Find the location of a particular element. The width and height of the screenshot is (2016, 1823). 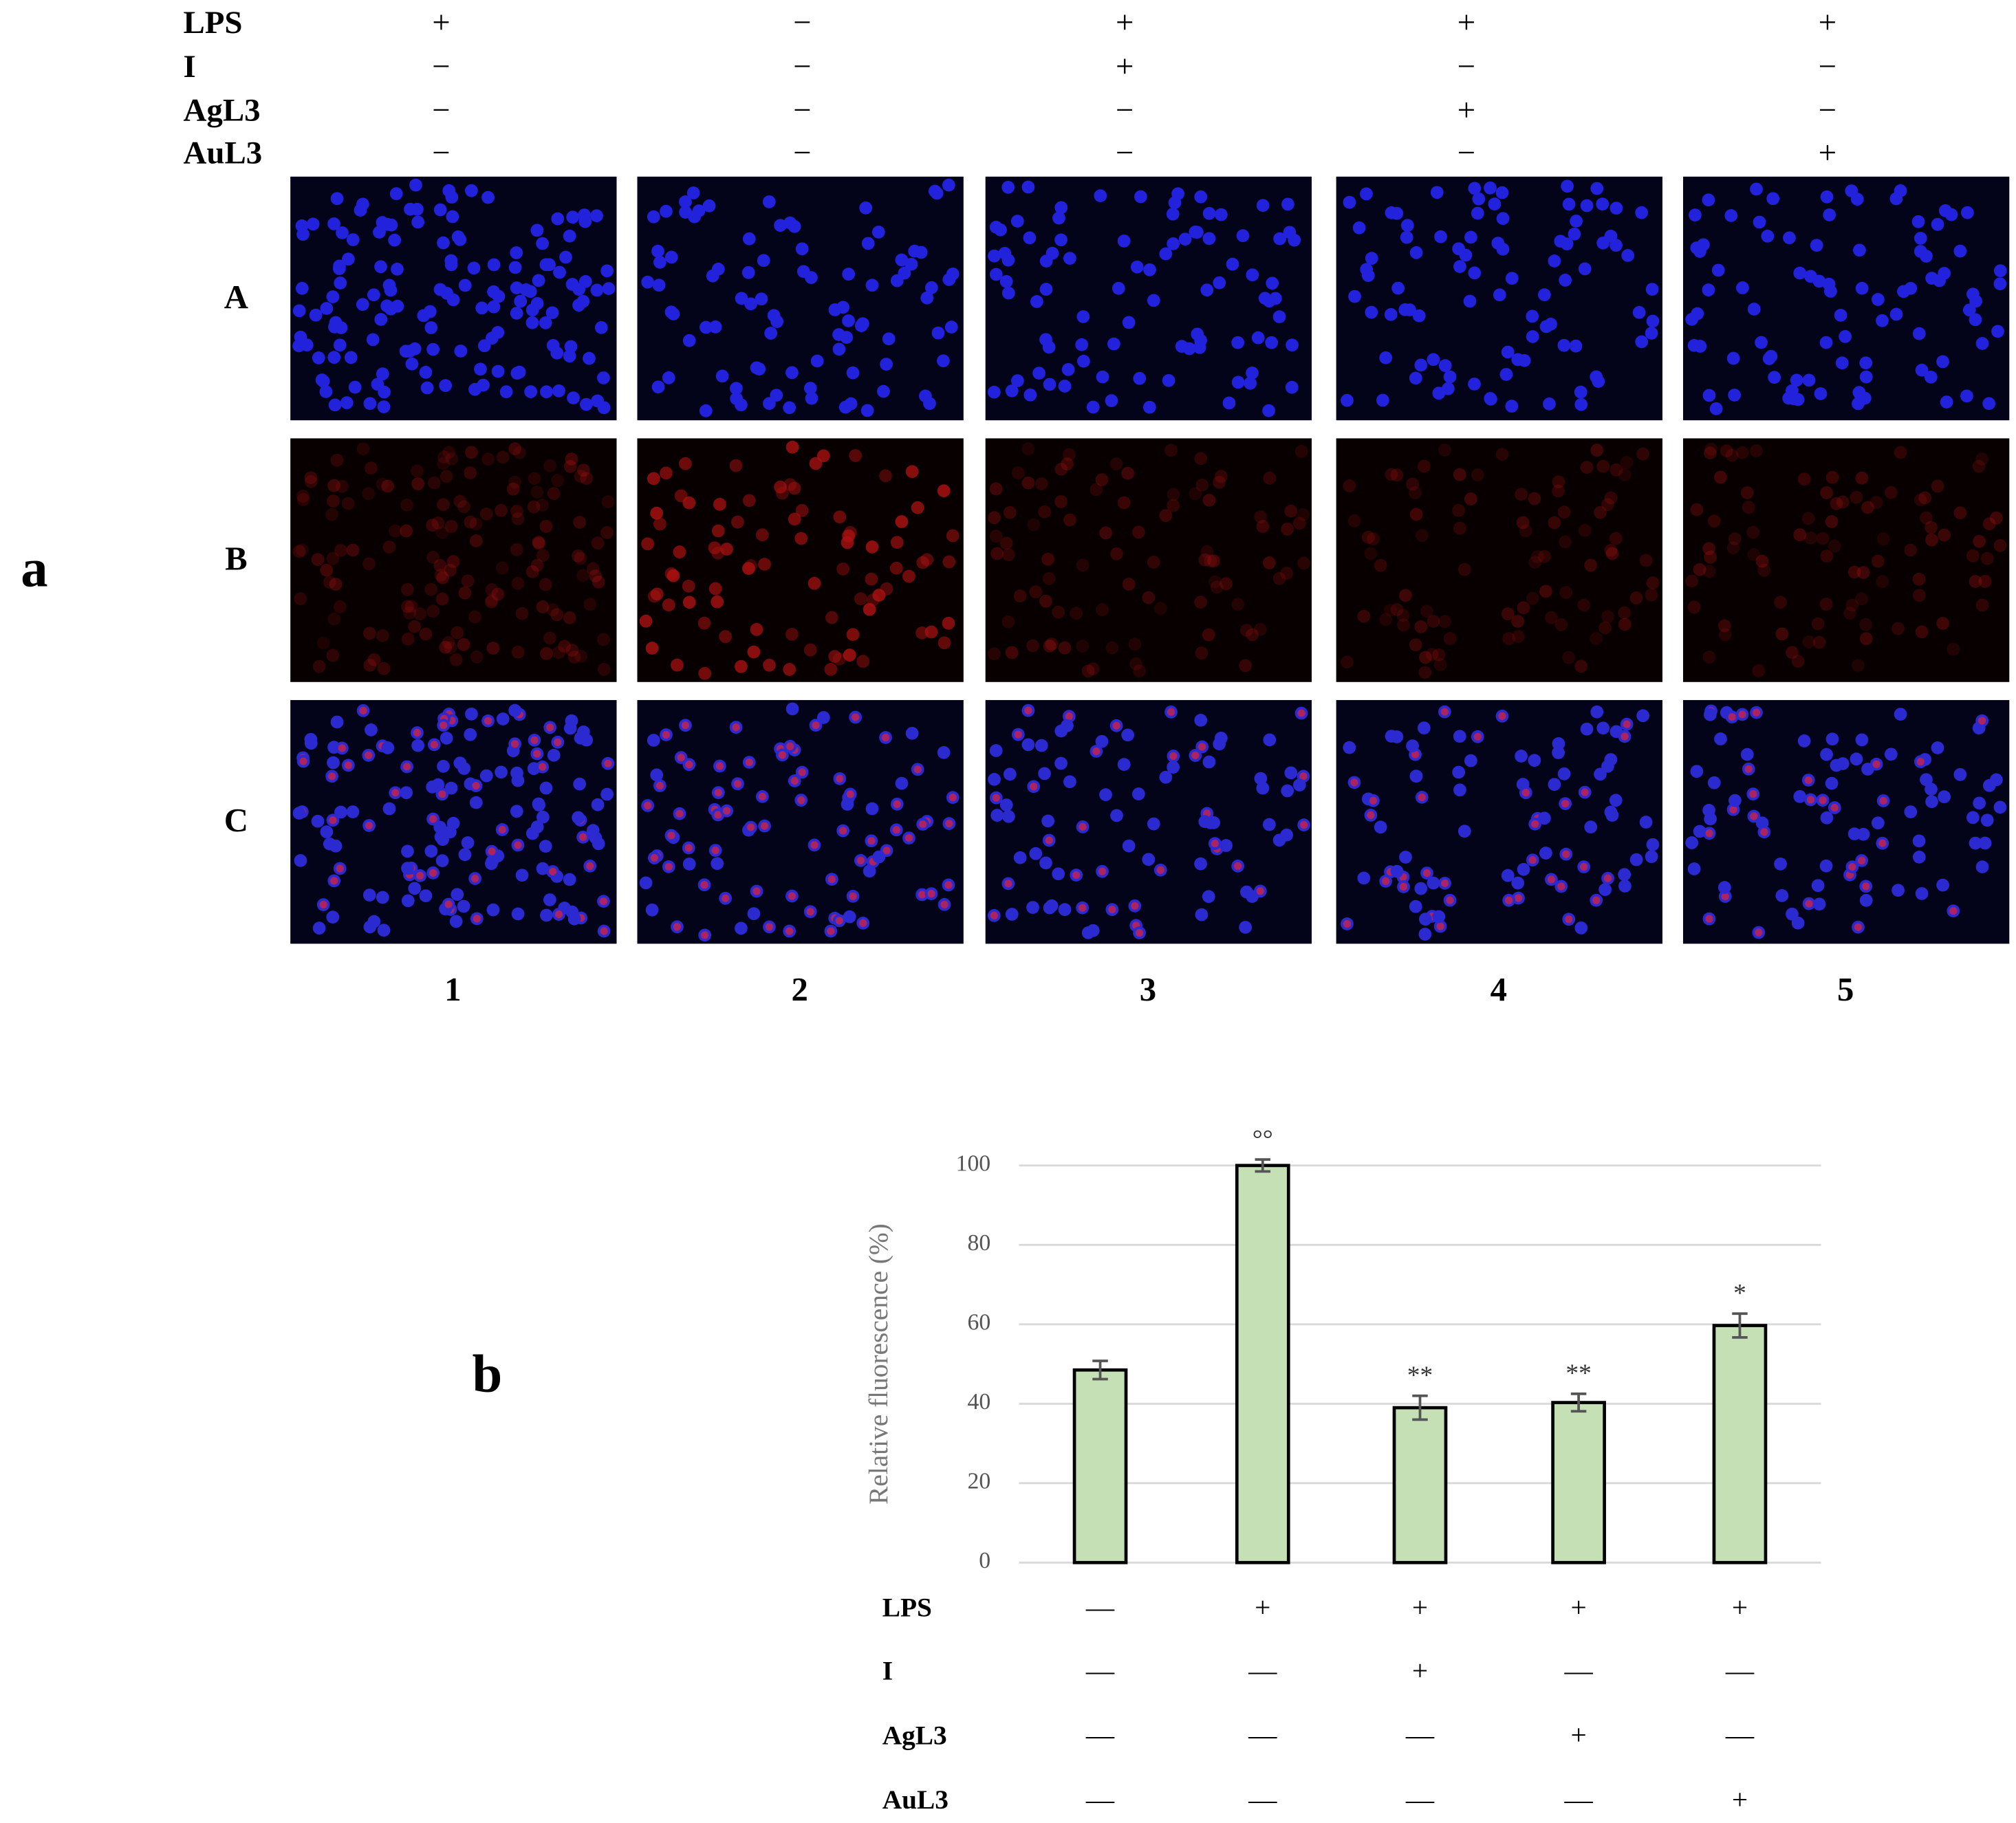

treatment-label: I is located at coordinates (190, 67).